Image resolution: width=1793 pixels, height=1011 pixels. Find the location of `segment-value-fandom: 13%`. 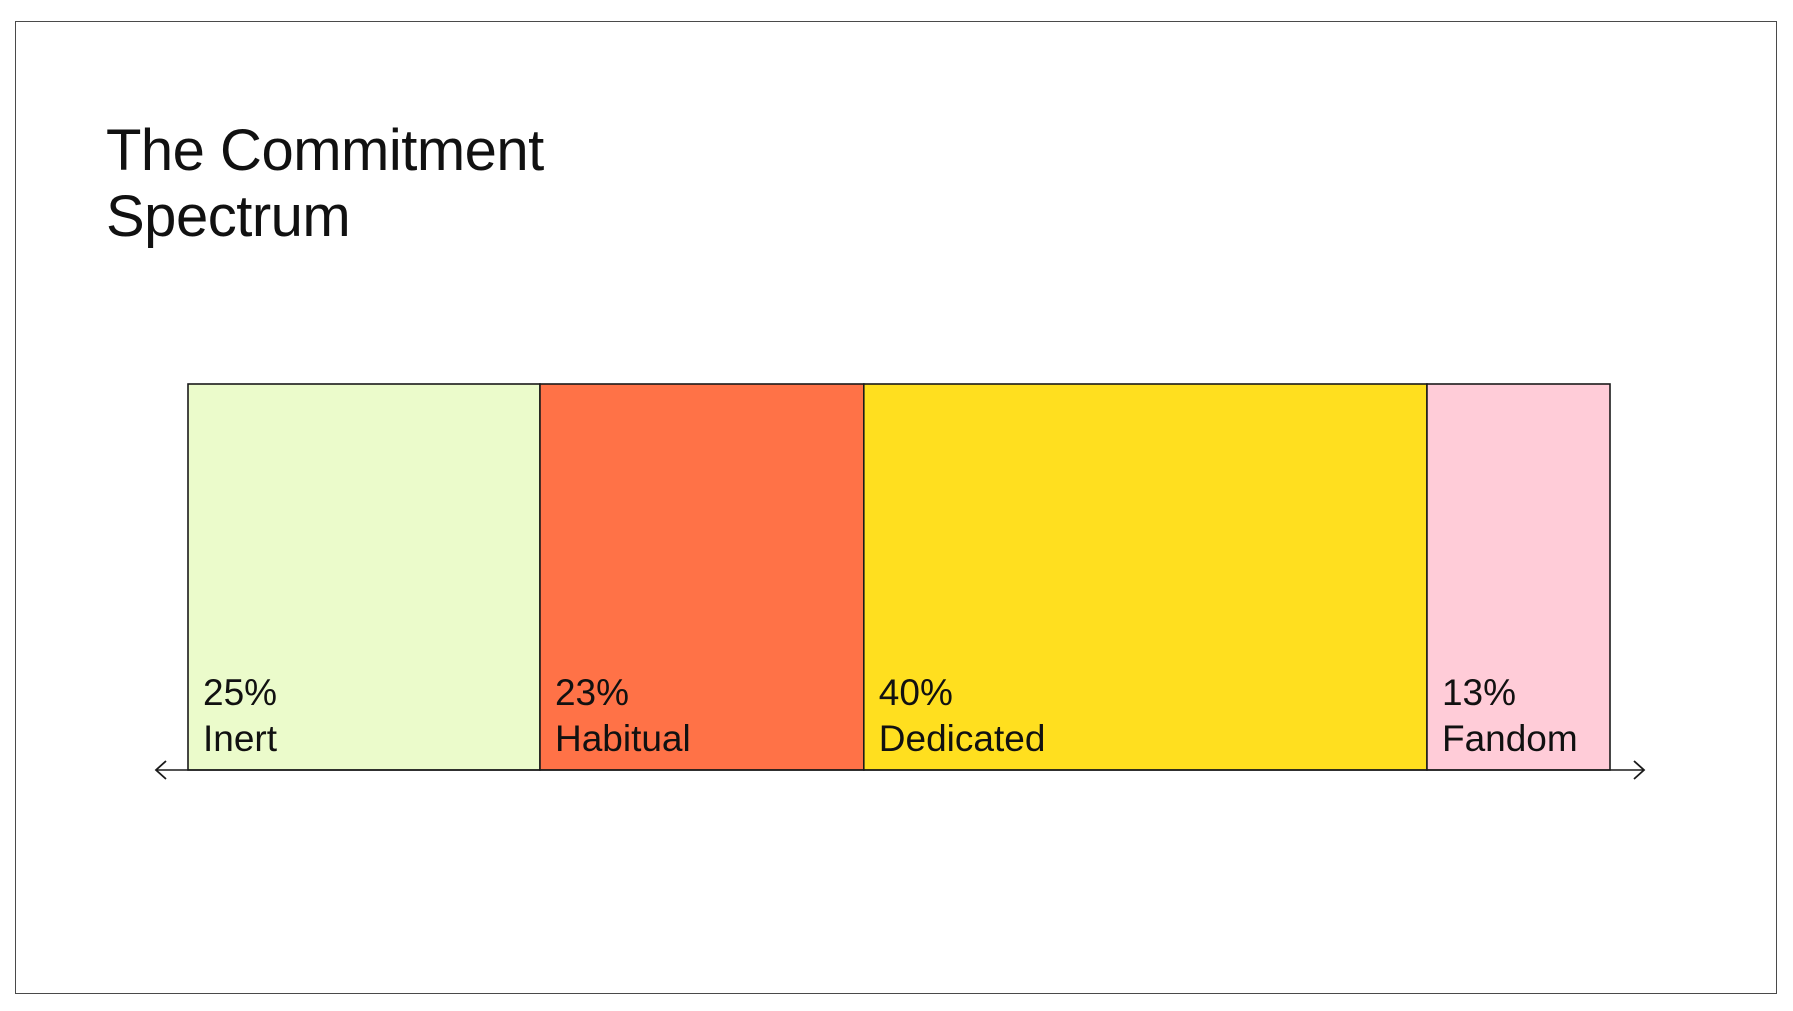

segment-value-fandom: 13% is located at coordinates (1479, 692).